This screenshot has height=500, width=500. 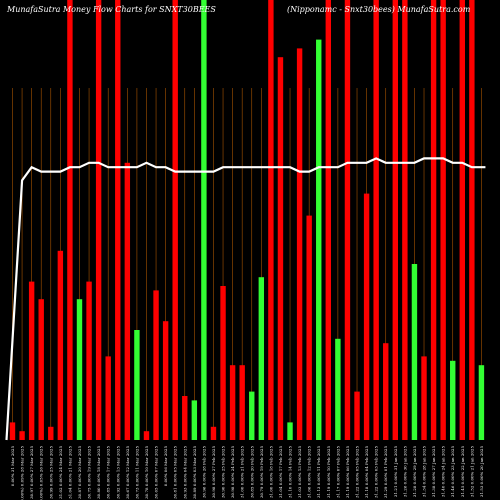 What do you see at coordinates (117, 472) in the screenshot?
I see `x-tick-label: 30.92 0.00% 13 Mar 2025` at bounding box center [117, 472].